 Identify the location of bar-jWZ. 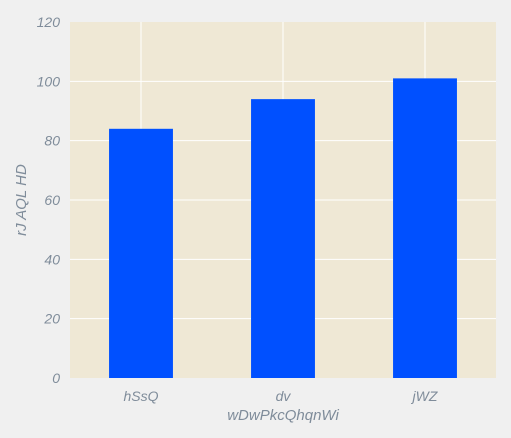
(425, 228).